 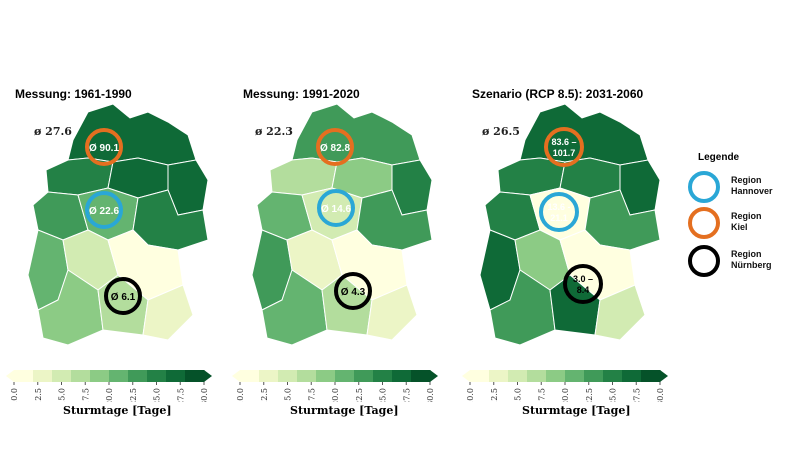 I want to click on colorbar-2031-2060: 10.0 12.5 15.0 17.5 20.0 22.5 25.0 27.5 30.0, so click(x=565, y=386).